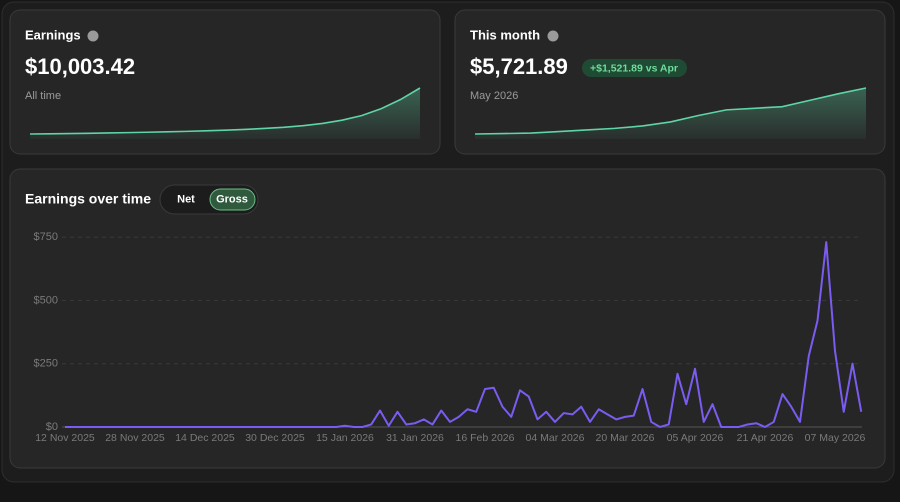 This screenshot has height=502, width=900. Describe the element at coordinates (695, 438) in the screenshot. I see `x-tick-label: 05 Apr 2026` at that location.